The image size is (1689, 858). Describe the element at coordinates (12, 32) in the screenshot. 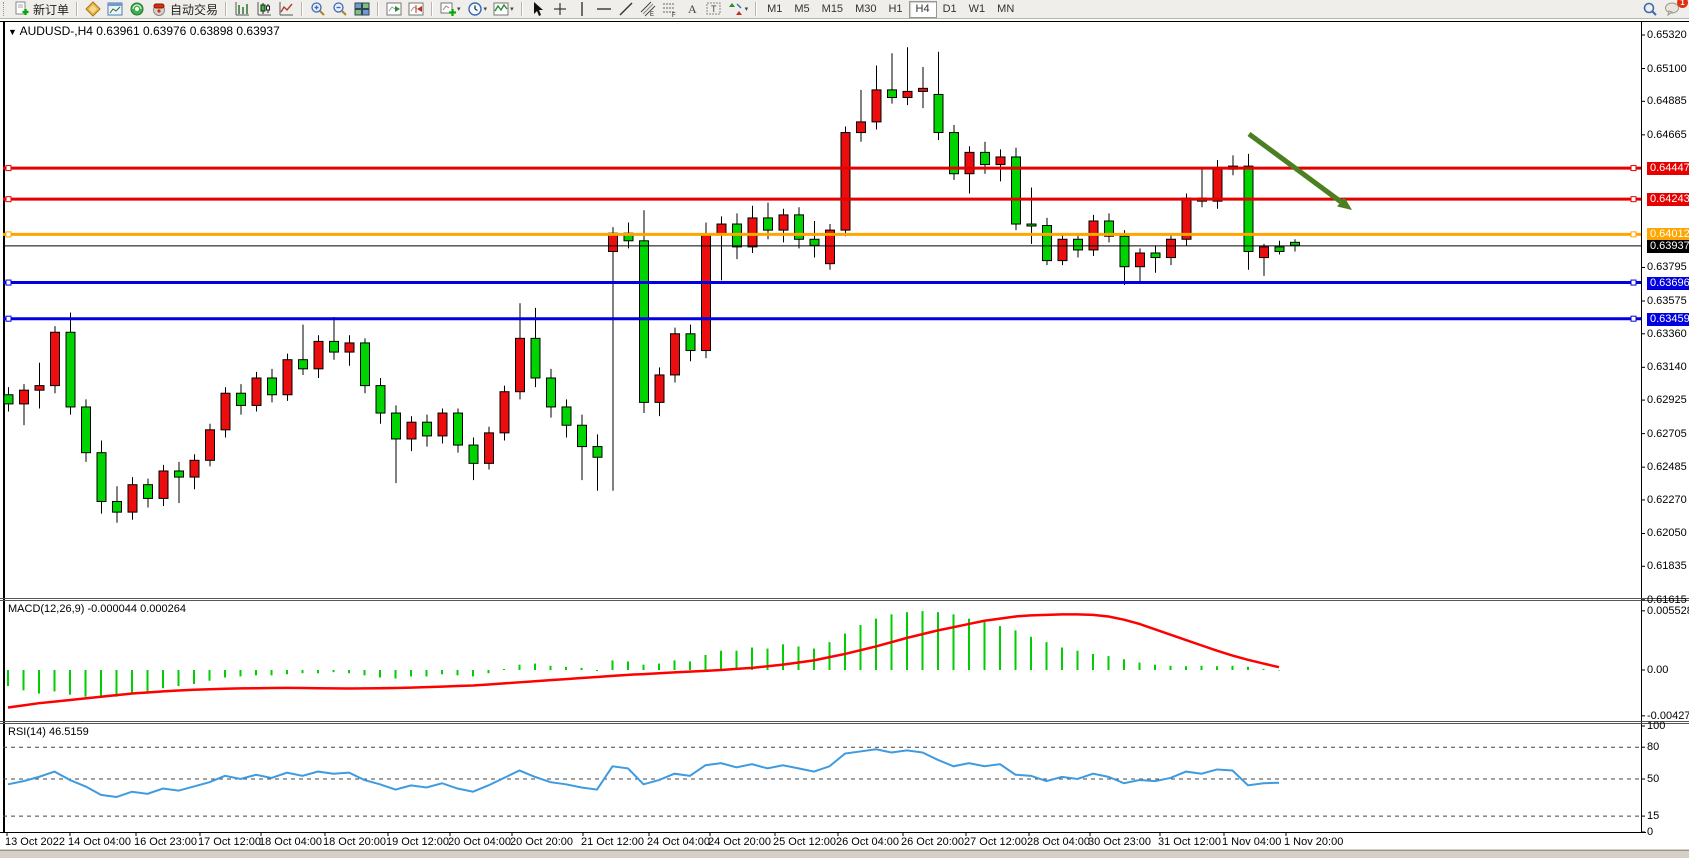

I see `collapse-triangle-icon: ▼` at that location.